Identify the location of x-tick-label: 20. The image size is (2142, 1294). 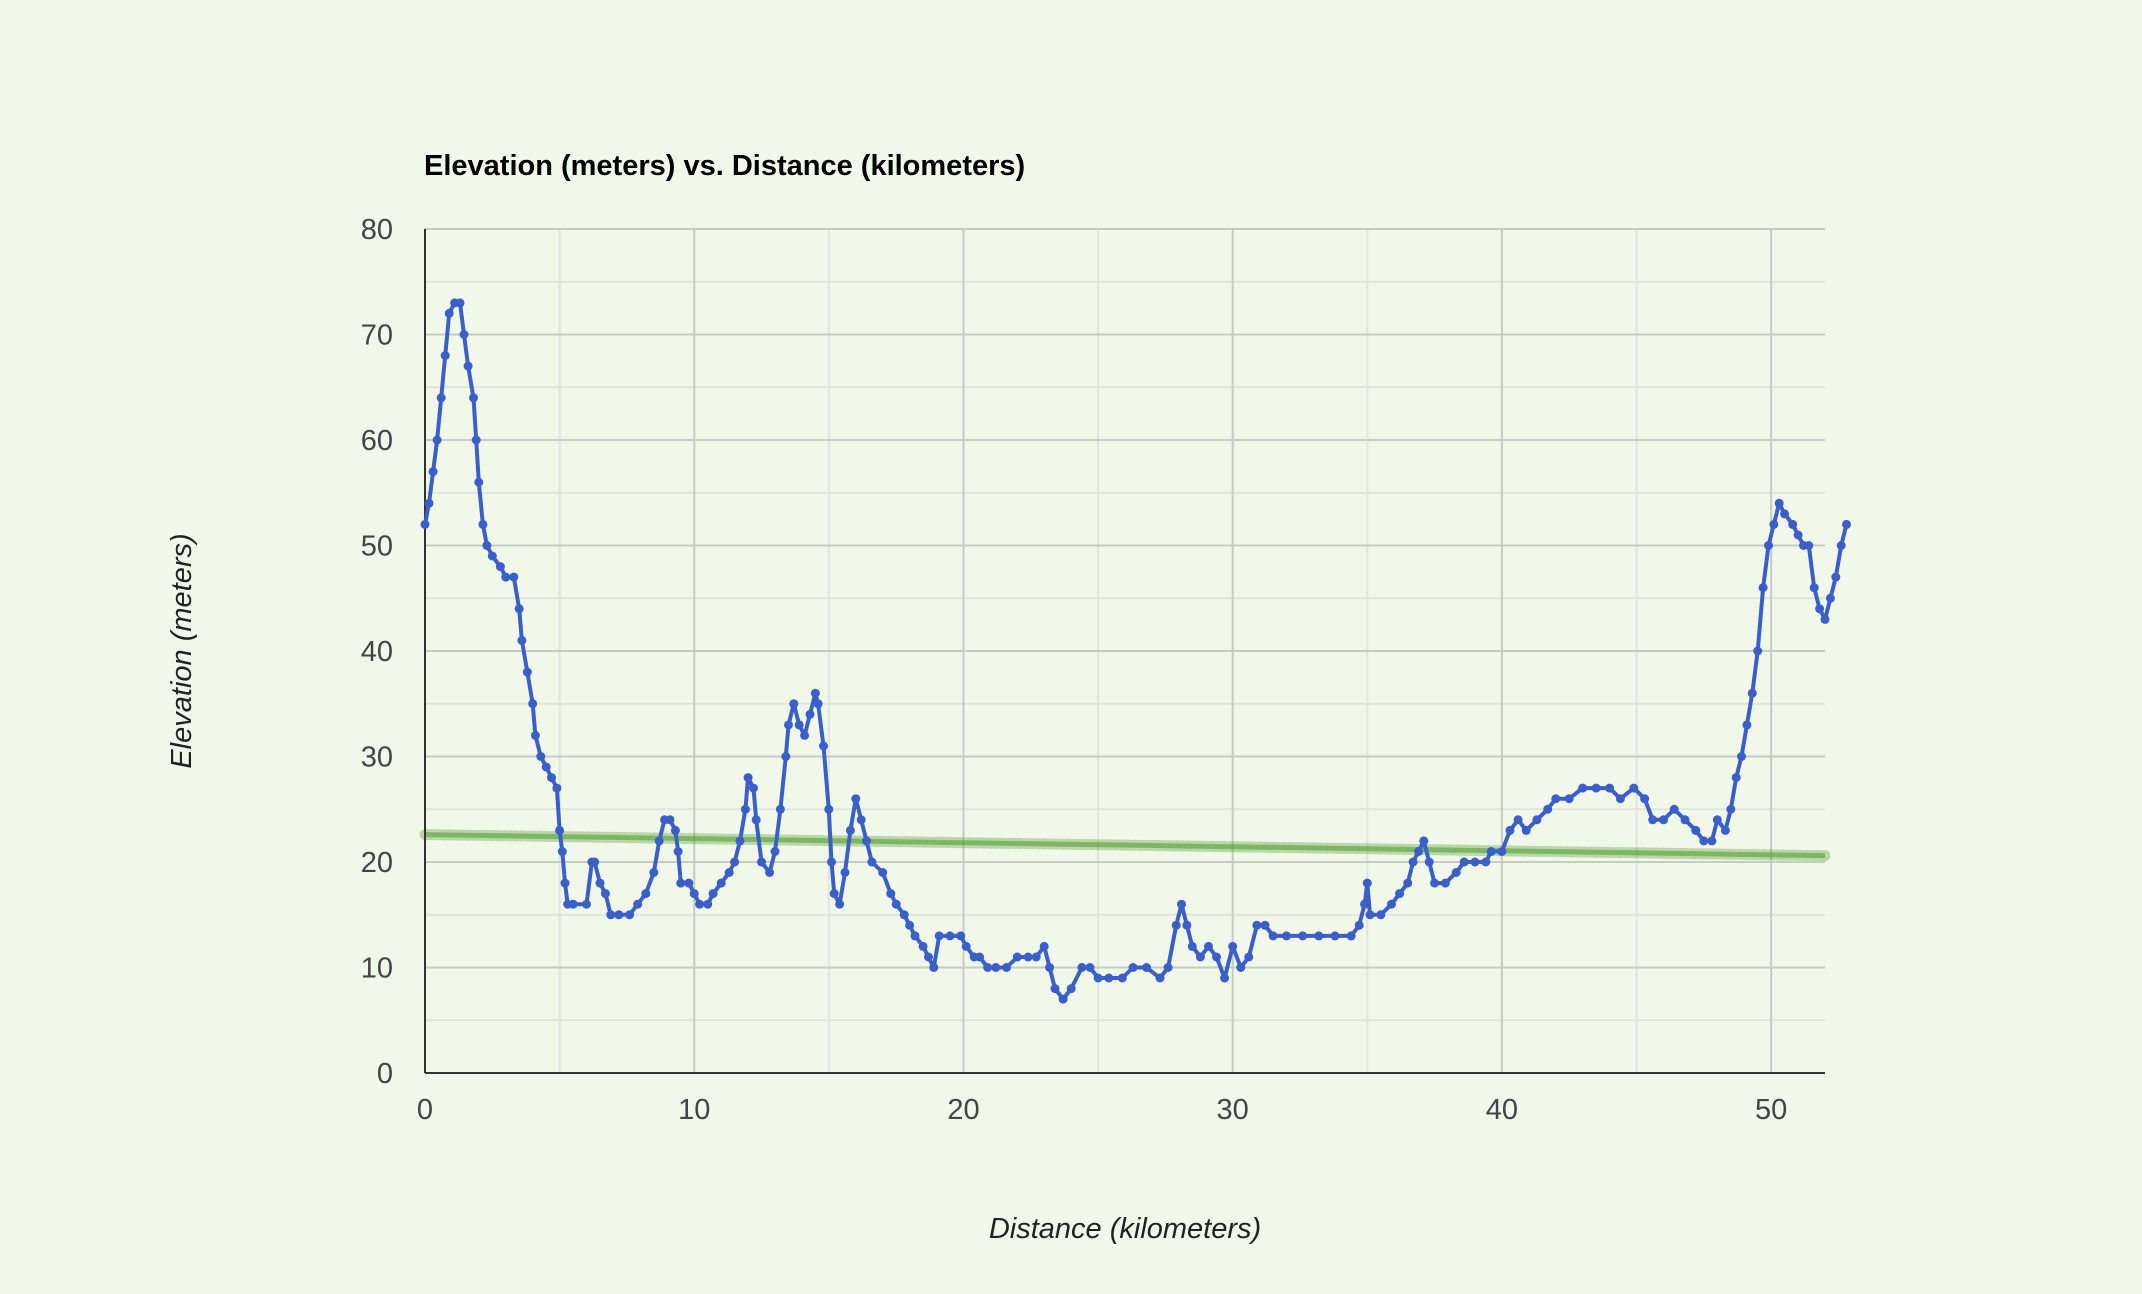
(963, 1110).